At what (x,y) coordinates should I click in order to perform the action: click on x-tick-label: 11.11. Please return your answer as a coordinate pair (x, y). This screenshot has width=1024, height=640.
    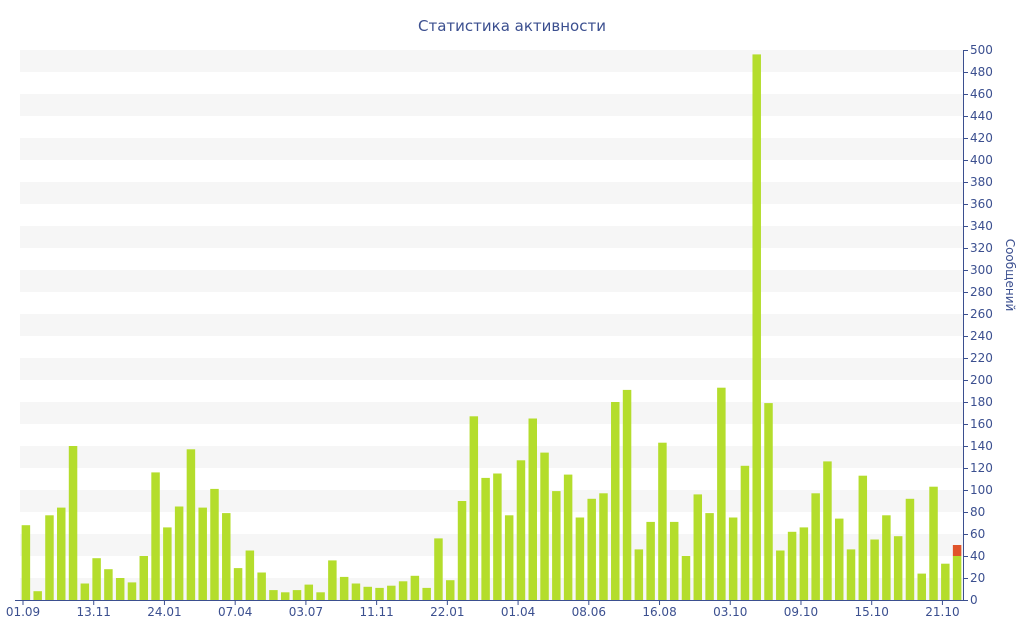
    Looking at the image, I should click on (376, 612).